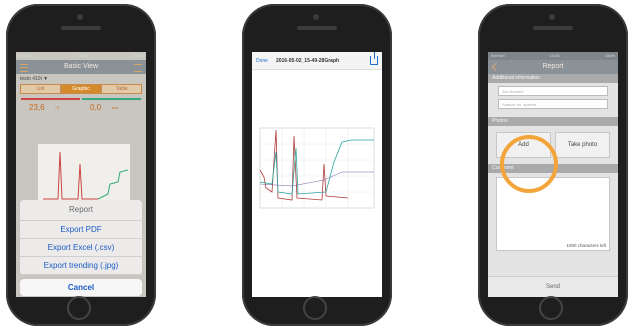 Image resolution: width=634 pixels, height=328 pixels. I want to click on background-graph, so click(84, 174).